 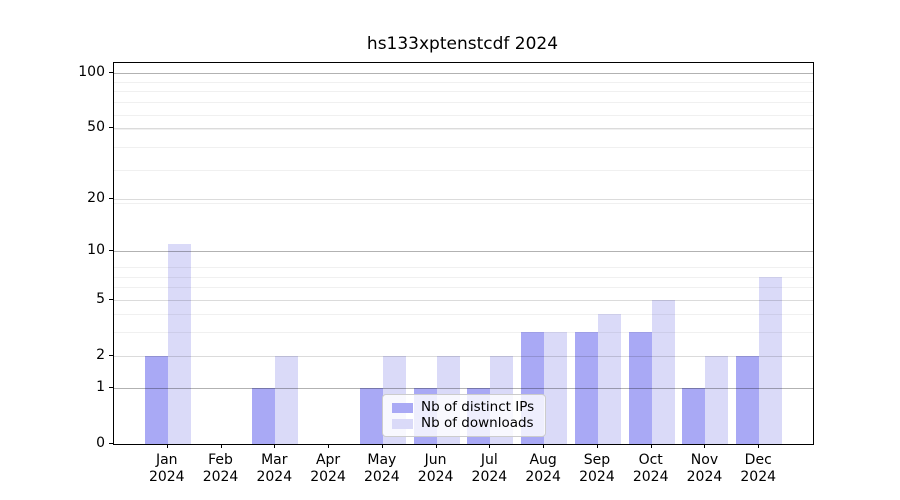 What do you see at coordinates (264, 416) in the screenshot?
I see `bar-ips-mar` at bounding box center [264, 416].